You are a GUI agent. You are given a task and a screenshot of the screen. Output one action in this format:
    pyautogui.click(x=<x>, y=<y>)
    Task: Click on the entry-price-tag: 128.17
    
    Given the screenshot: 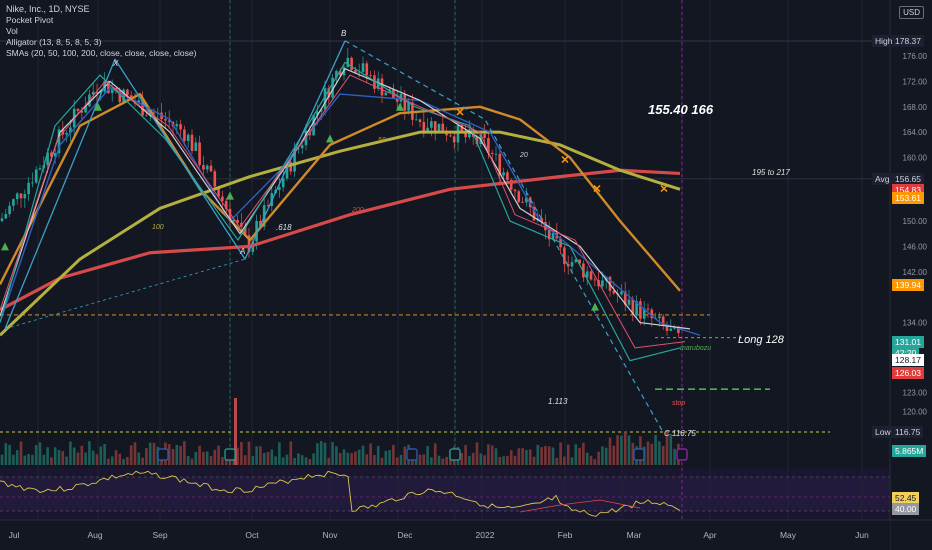 What is the action you would take?
    pyautogui.click(x=908, y=359)
    